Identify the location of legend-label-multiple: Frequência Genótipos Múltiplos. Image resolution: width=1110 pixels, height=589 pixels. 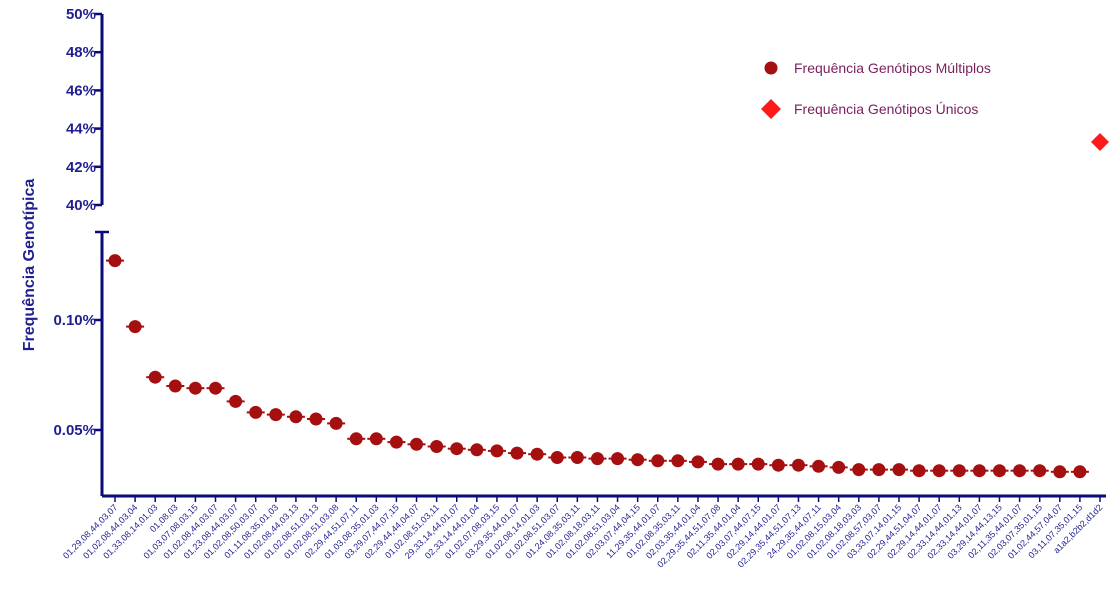
(892, 68).